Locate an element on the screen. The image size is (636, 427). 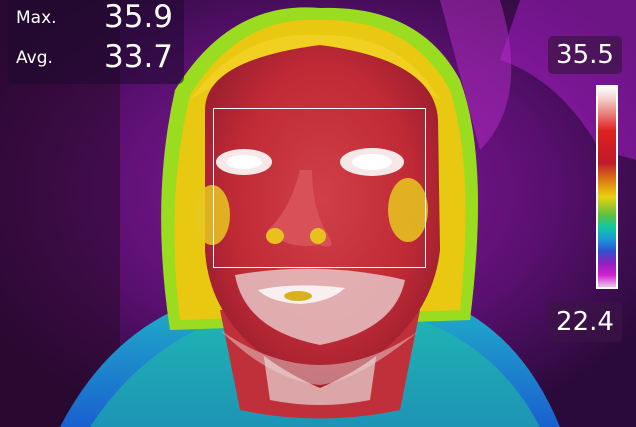
nose is located at coordinates (300, 208).